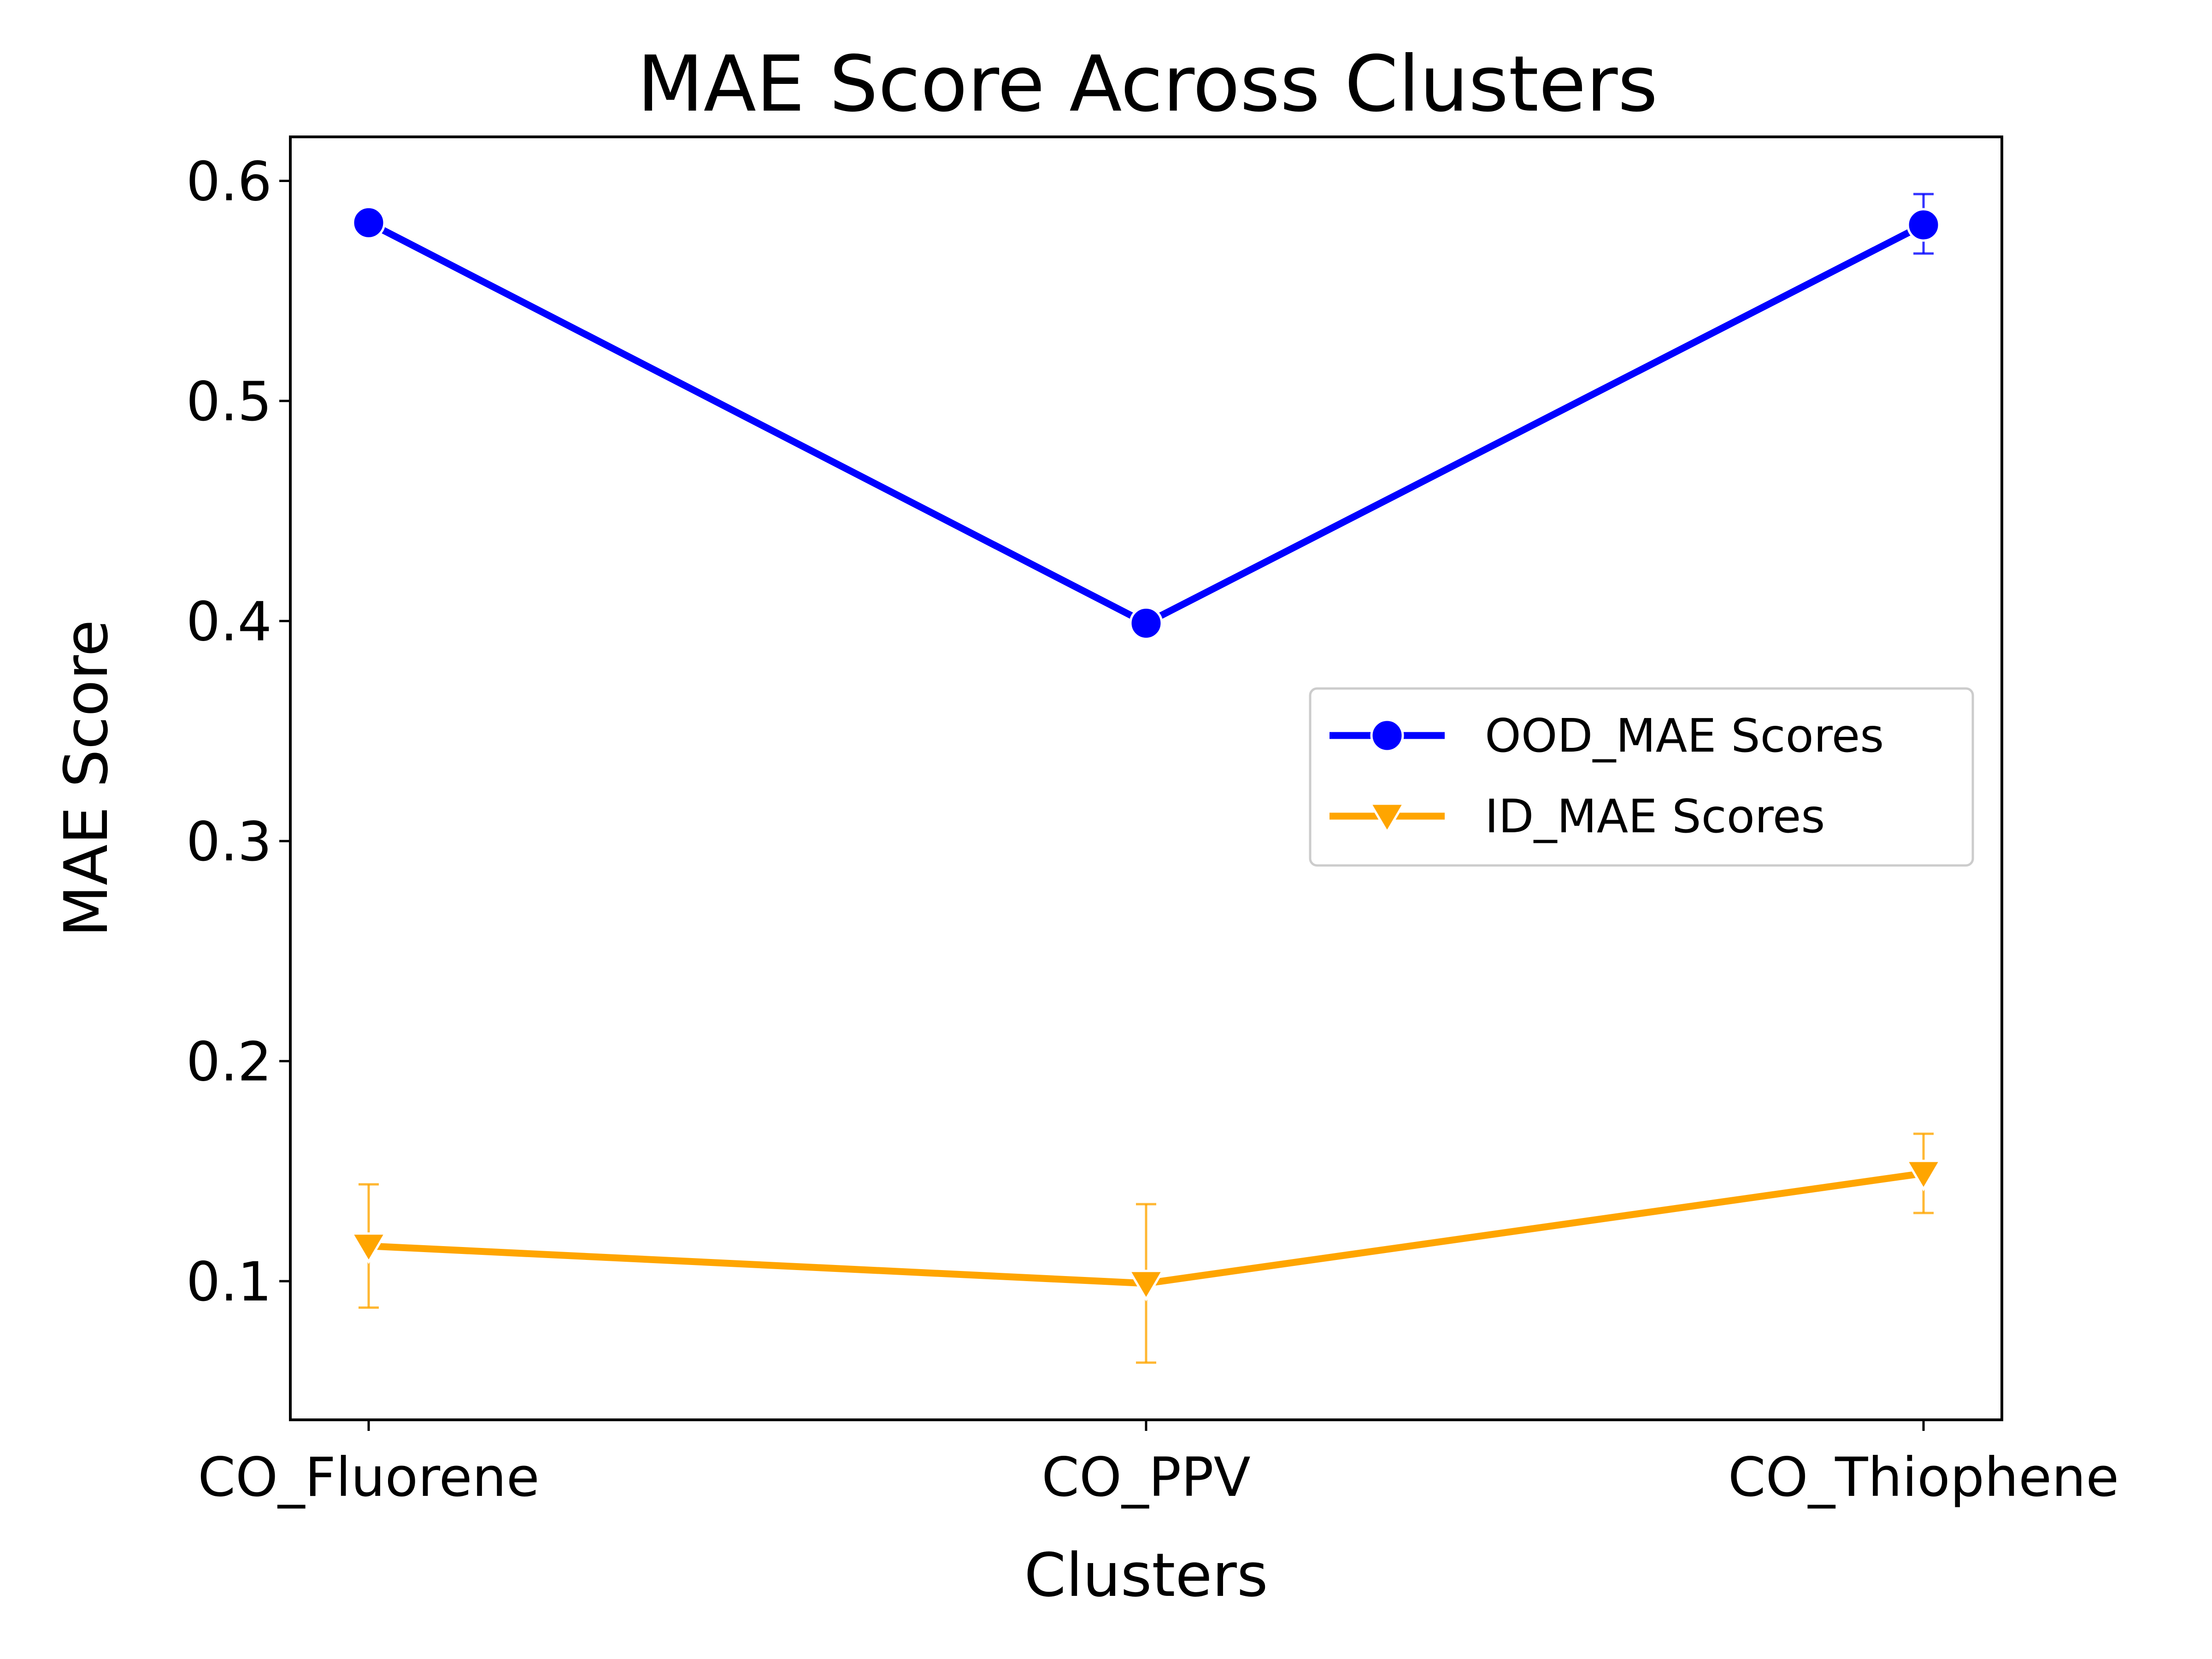 This screenshot has width=2212, height=1659. What do you see at coordinates (238, 731) in the screenshot?
I see `y-axis: 0.1 0.2 0.3 0.4 0.5 0.6` at bounding box center [238, 731].